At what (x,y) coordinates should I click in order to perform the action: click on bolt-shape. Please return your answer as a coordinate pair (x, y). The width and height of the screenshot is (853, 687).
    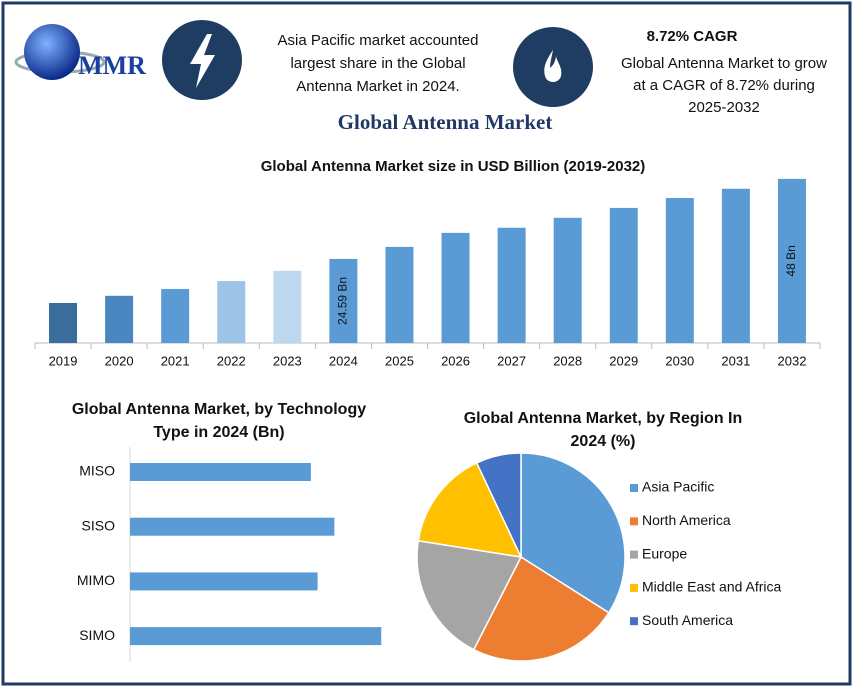
    Looking at the image, I should click on (202, 61).